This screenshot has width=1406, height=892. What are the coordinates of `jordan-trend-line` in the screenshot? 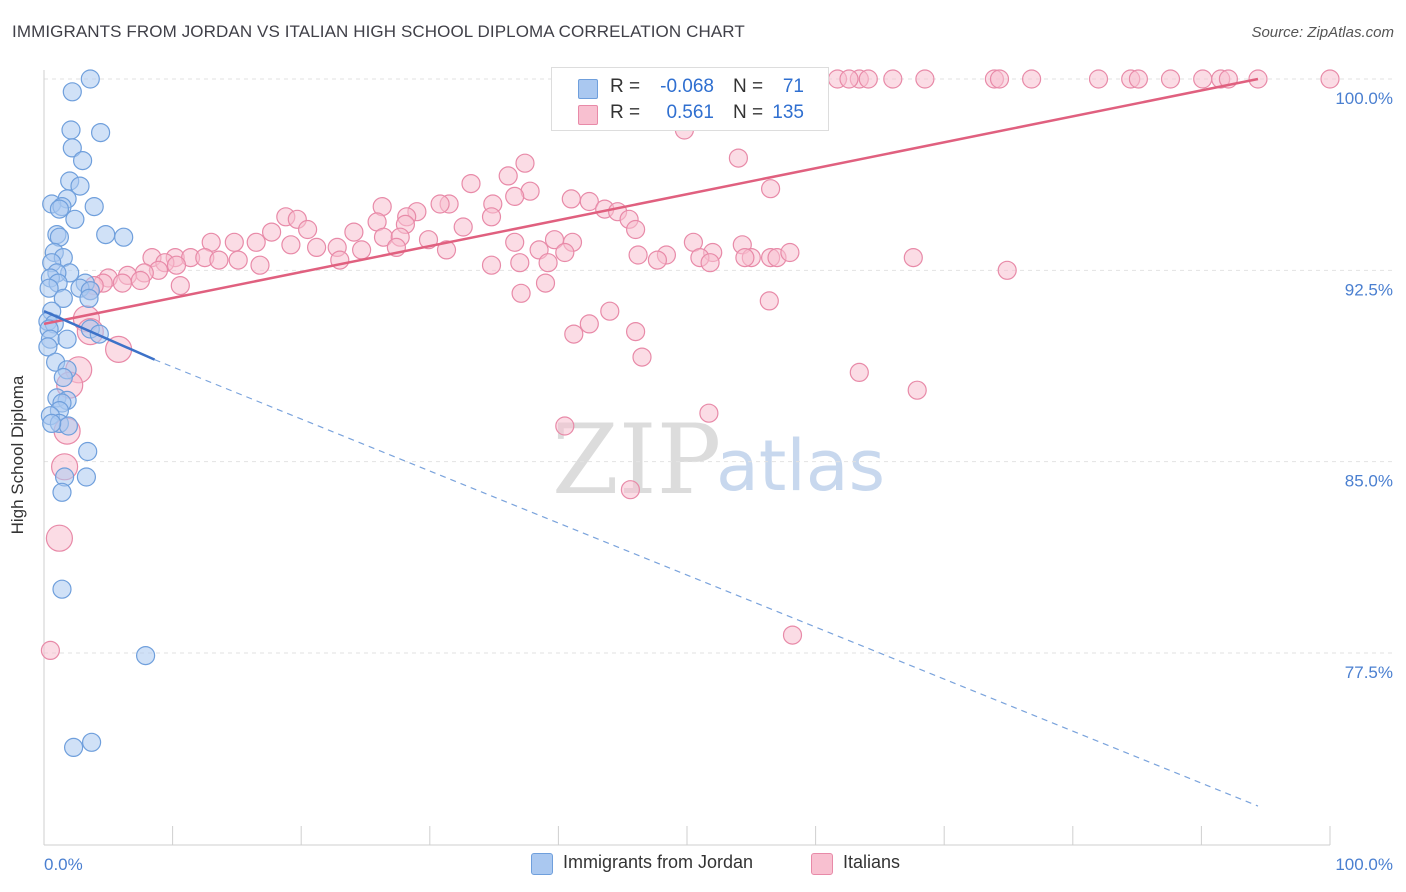 It's located at (99, 335).